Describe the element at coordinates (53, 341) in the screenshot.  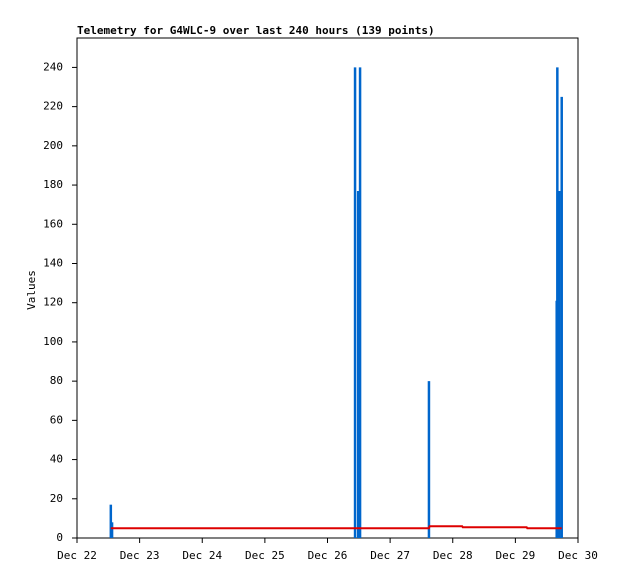
I see `y-tick-label: 100` at that location.